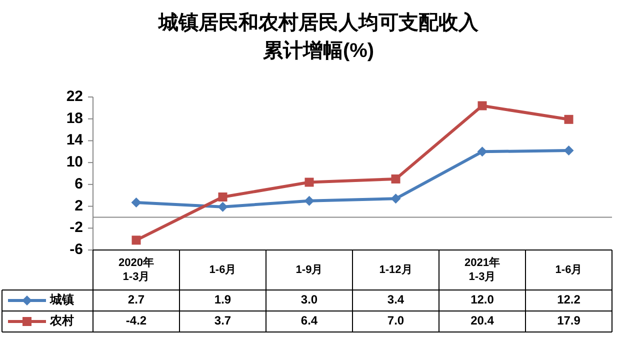  I want to click on y-tick-label: 6, so click(78, 183).